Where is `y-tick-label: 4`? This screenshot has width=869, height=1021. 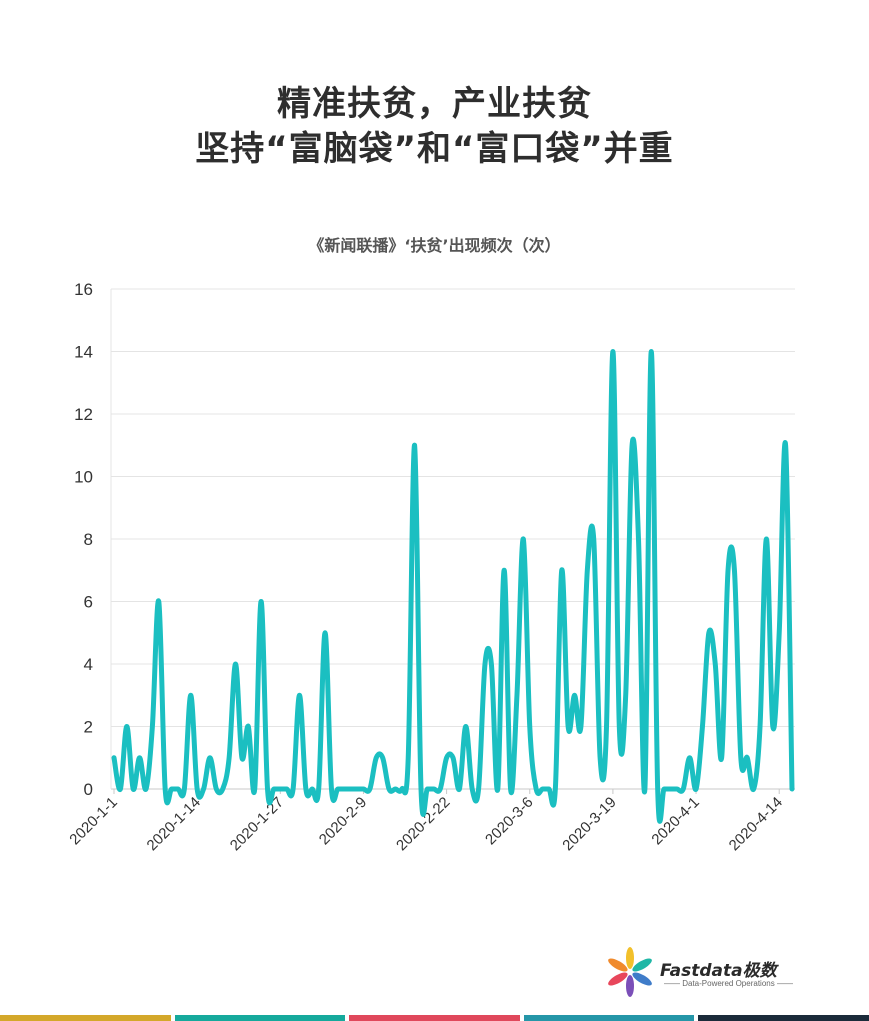 y-tick-label: 4 is located at coordinates (88, 664).